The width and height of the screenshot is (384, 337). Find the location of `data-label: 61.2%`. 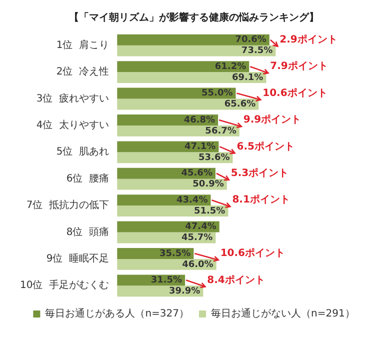

data-label: 61.2% is located at coordinates (230, 67).